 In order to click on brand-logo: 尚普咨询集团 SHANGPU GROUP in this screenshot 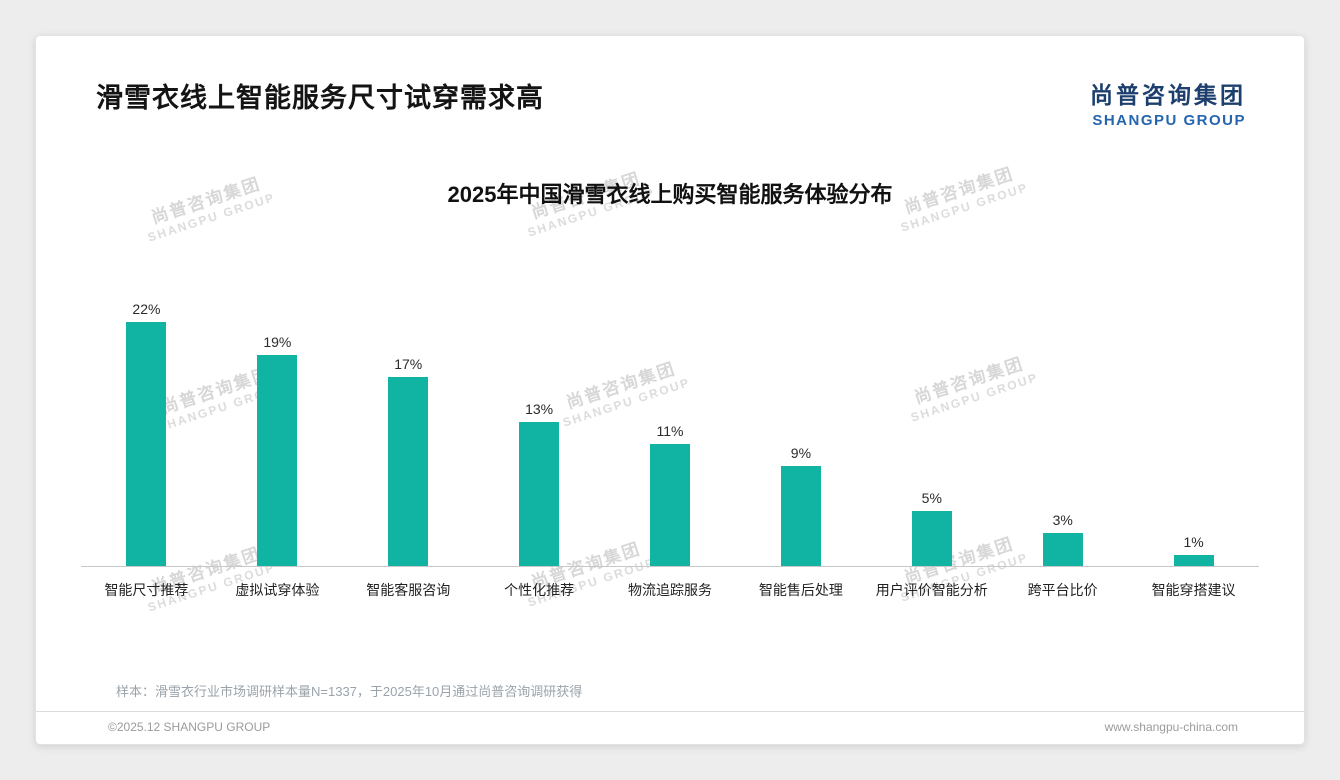, I will do `click(1168, 102)`.